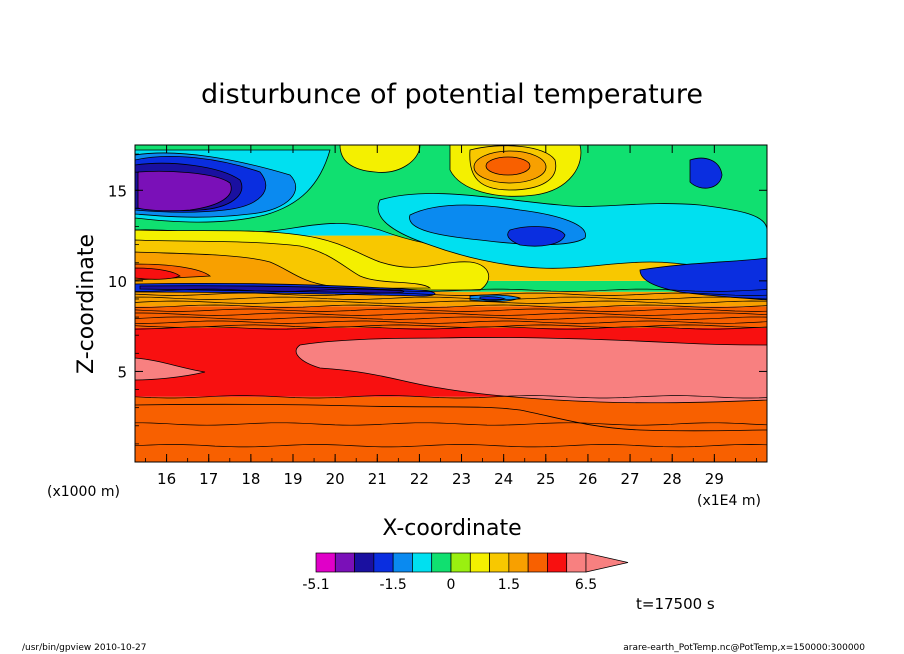  Describe the element at coordinates (545, 479) in the screenshot. I see `x-tick-label: 25` at that location.